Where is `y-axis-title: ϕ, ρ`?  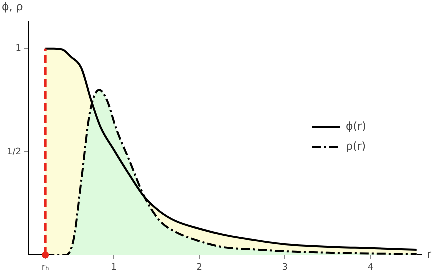
y-axis-title: ϕ, ρ is located at coordinates (13, 7).